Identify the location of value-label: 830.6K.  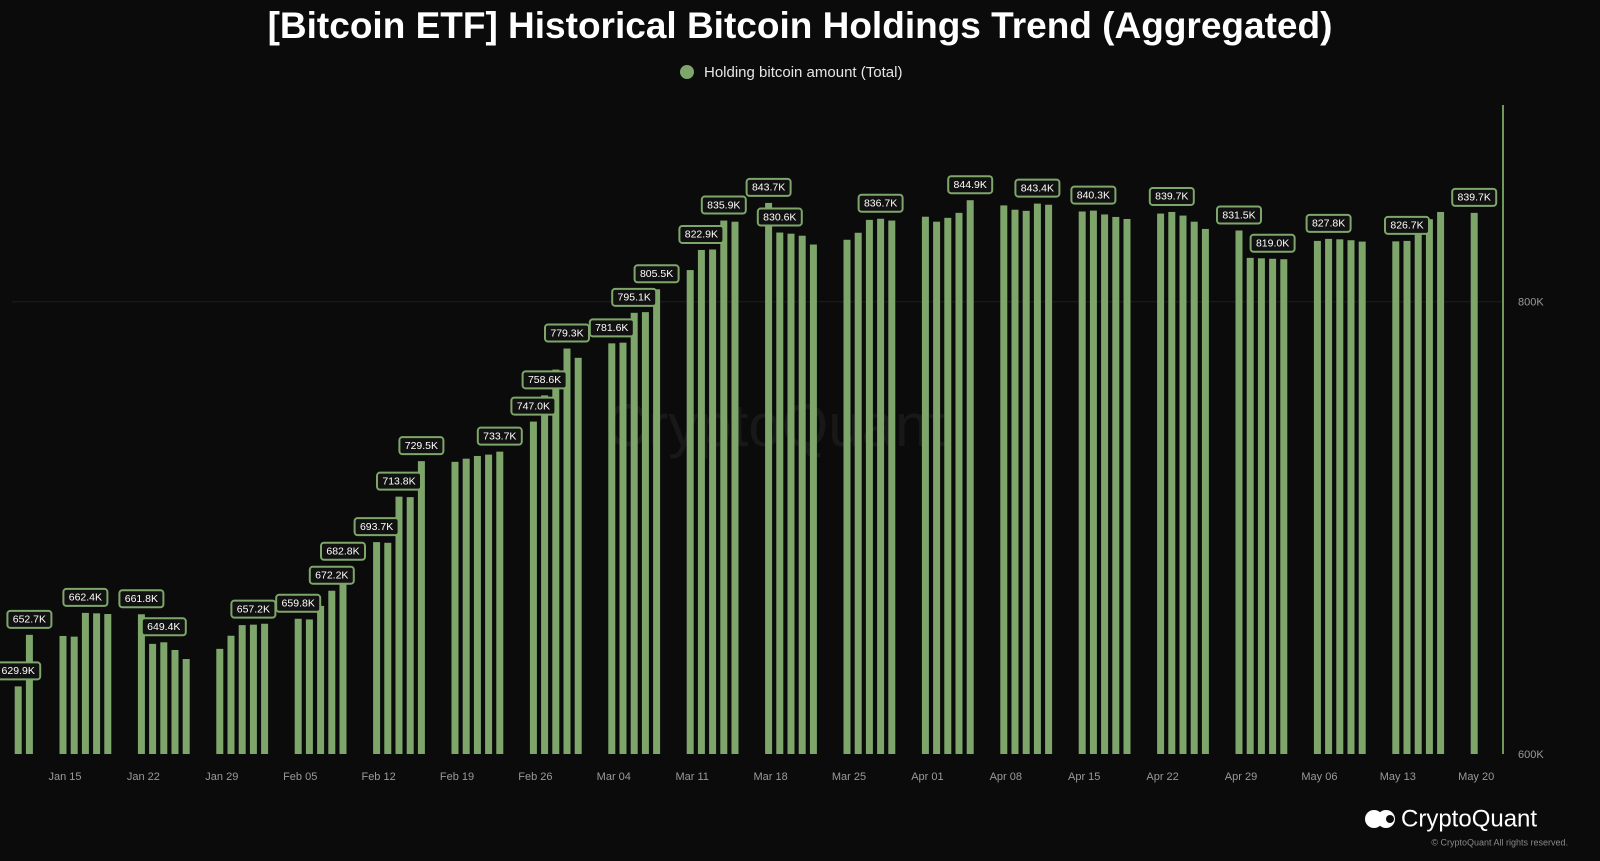
(779, 217).